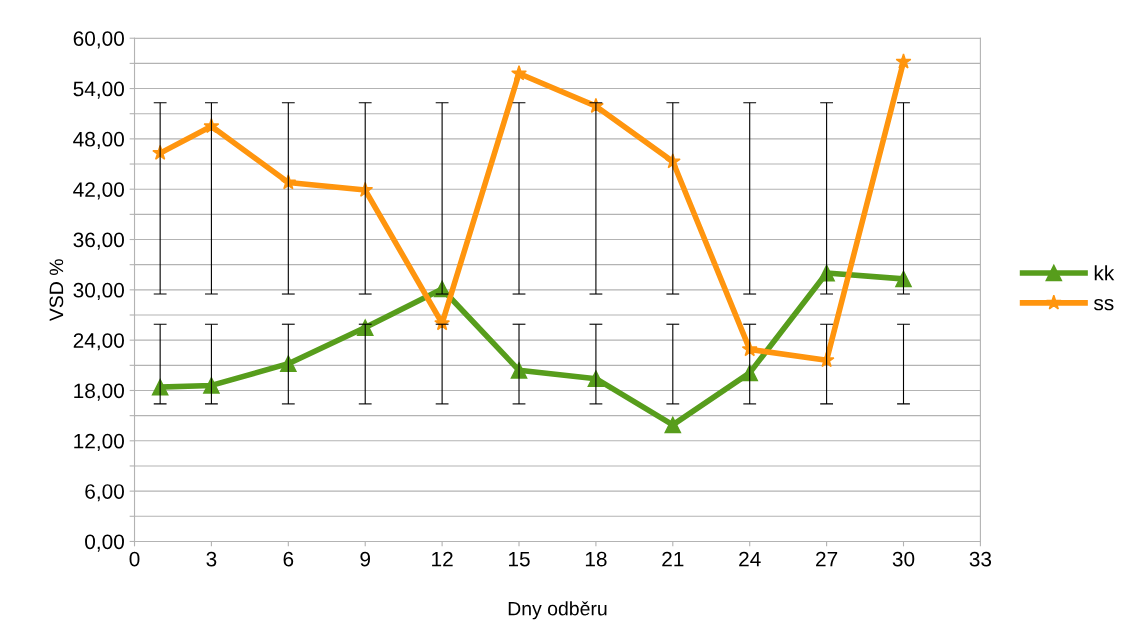 Image resolution: width=1140 pixels, height=637 pixels. Describe the element at coordinates (98, 241) in the screenshot. I see `y-tick-label: 36,00` at that location.